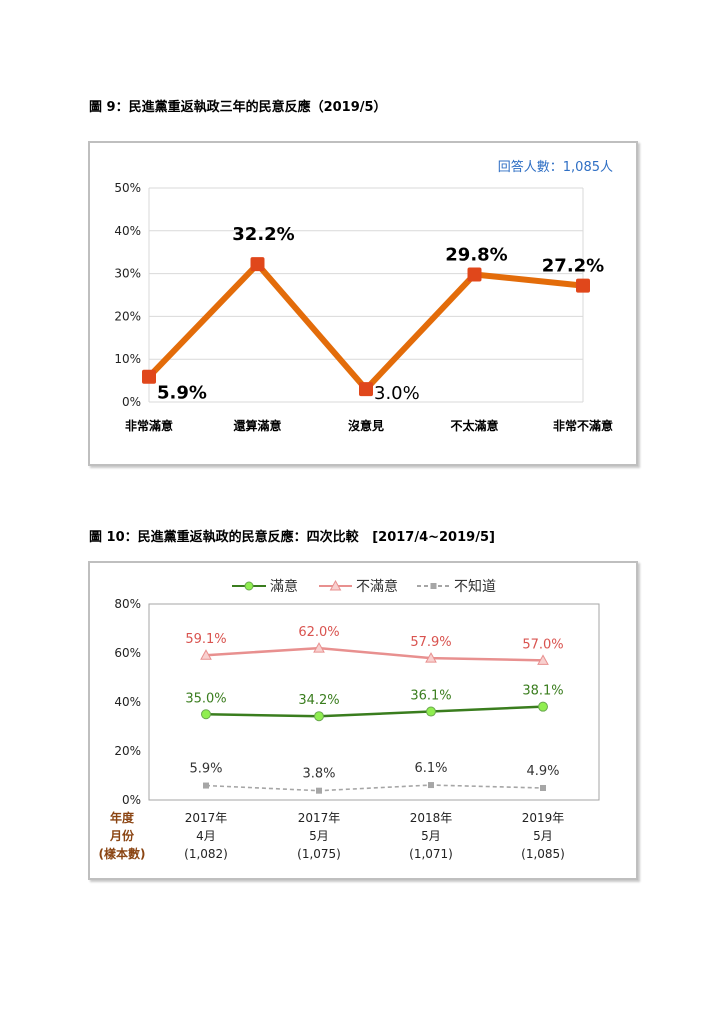  I want to click on figure10-y-tick-label: 60%, so click(127, 653).